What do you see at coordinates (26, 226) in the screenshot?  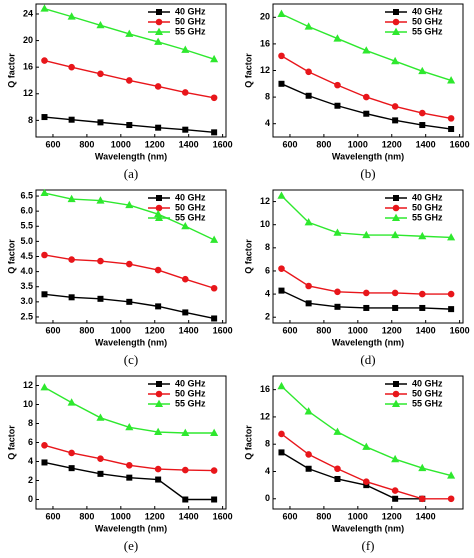 I see `y-tick-label: 5.5` at bounding box center [26, 226].